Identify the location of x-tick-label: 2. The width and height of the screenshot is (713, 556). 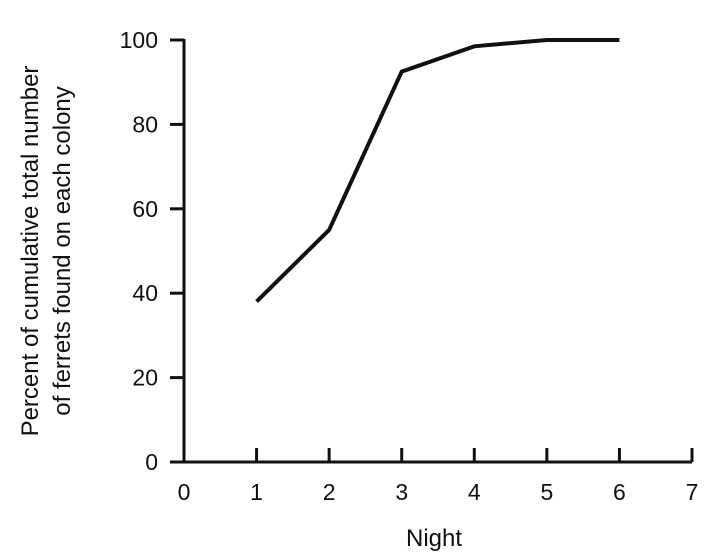
(329, 492).